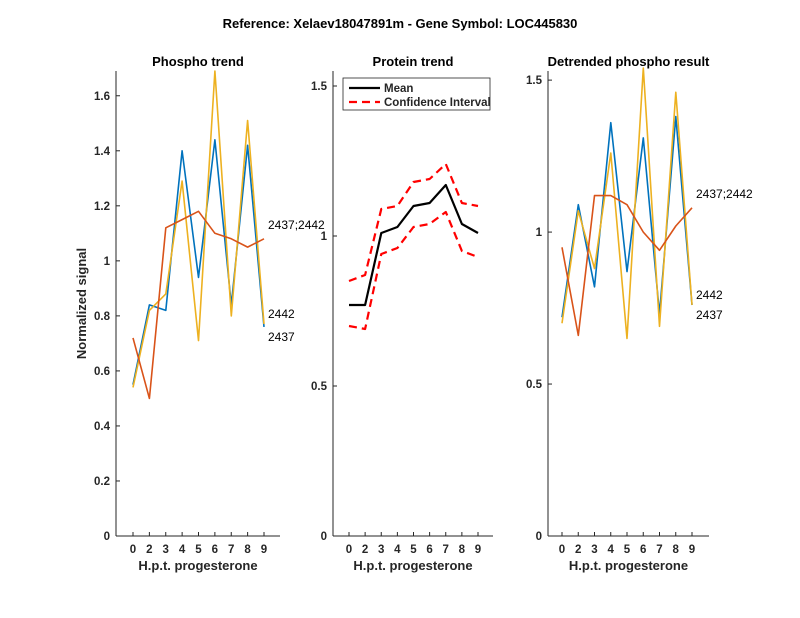 The height and width of the screenshot is (618, 800). I want to click on legend-entry: Mean, so click(398, 89).